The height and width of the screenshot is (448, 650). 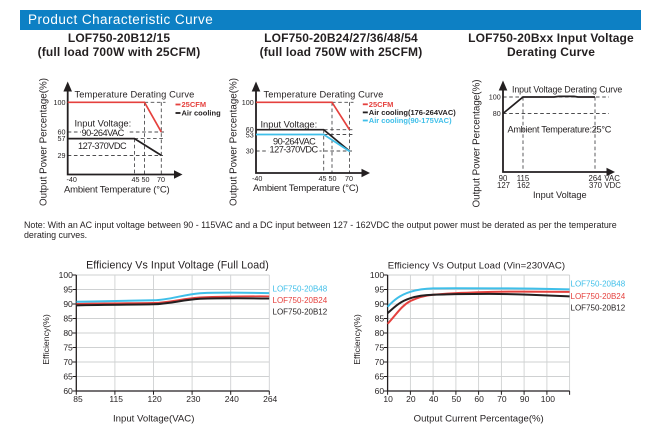 What do you see at coordinates (62, 155) in the screenshot?
I see `svg-text: 29` at bounding box center [62, 155].